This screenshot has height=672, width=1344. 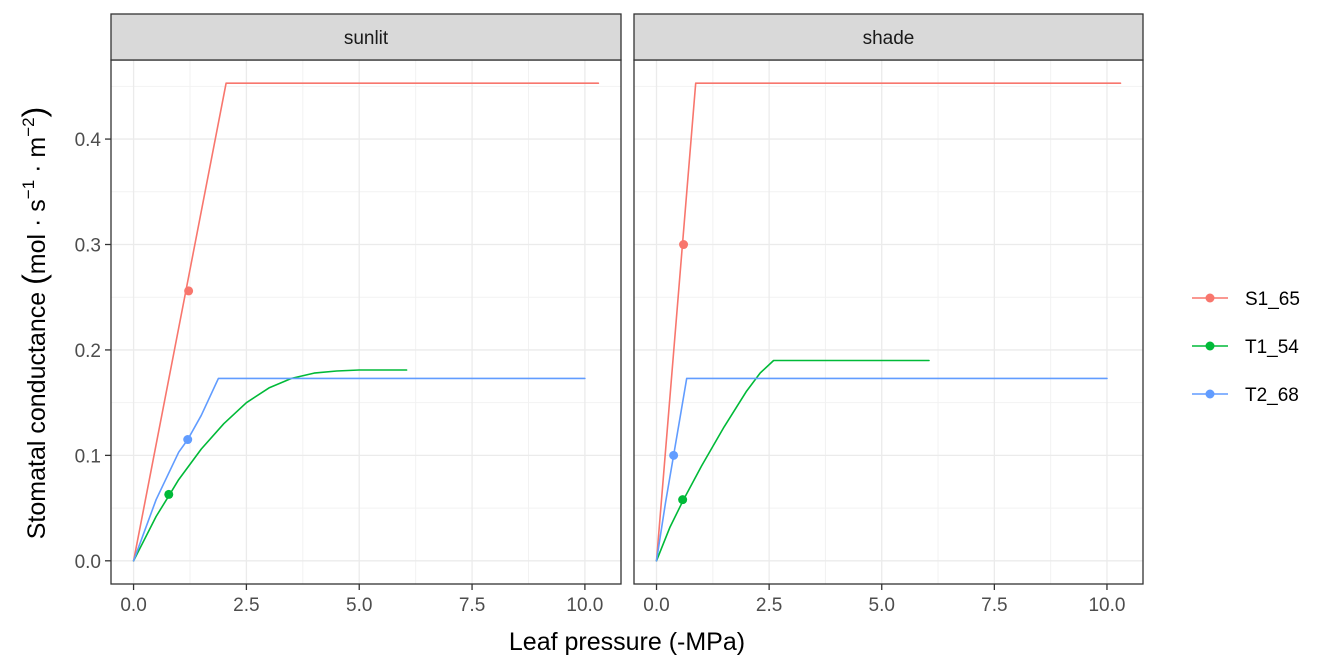 What do you see at coordinates (1272, 347) in the screenshot?
I see `legend-label-T1_54: T1_54` at bounding box center [1272, 347].